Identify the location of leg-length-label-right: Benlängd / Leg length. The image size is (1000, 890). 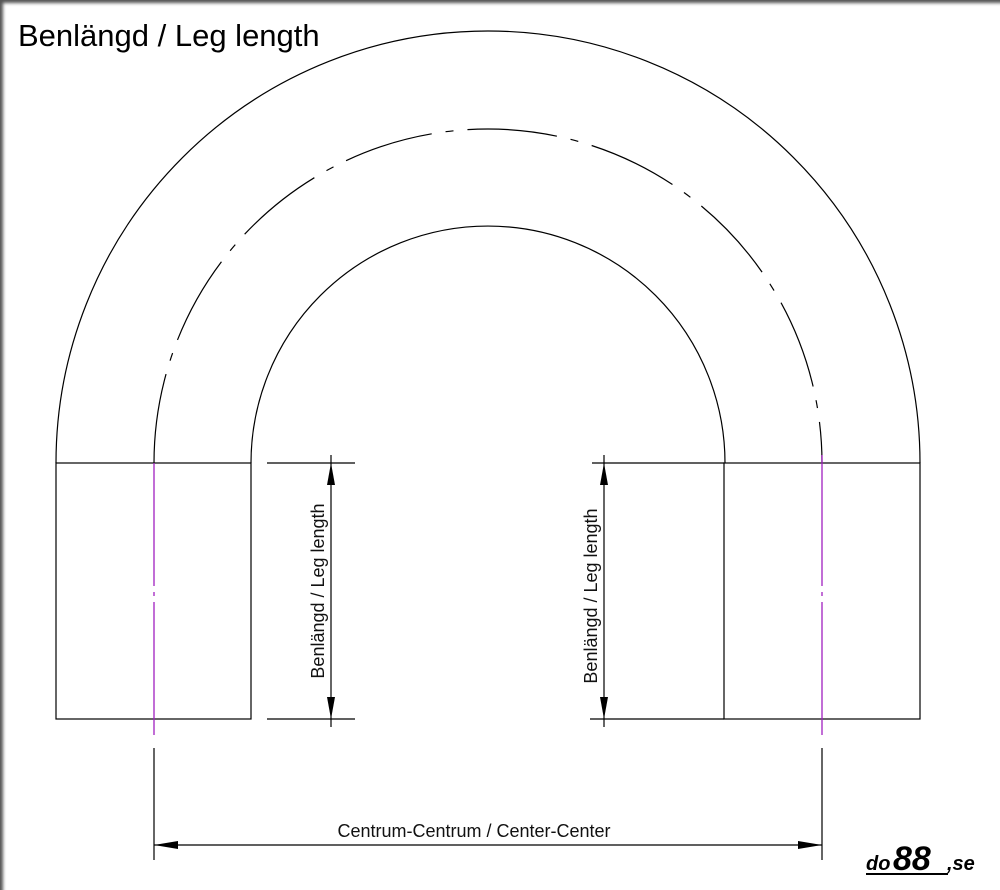
(591, 595).